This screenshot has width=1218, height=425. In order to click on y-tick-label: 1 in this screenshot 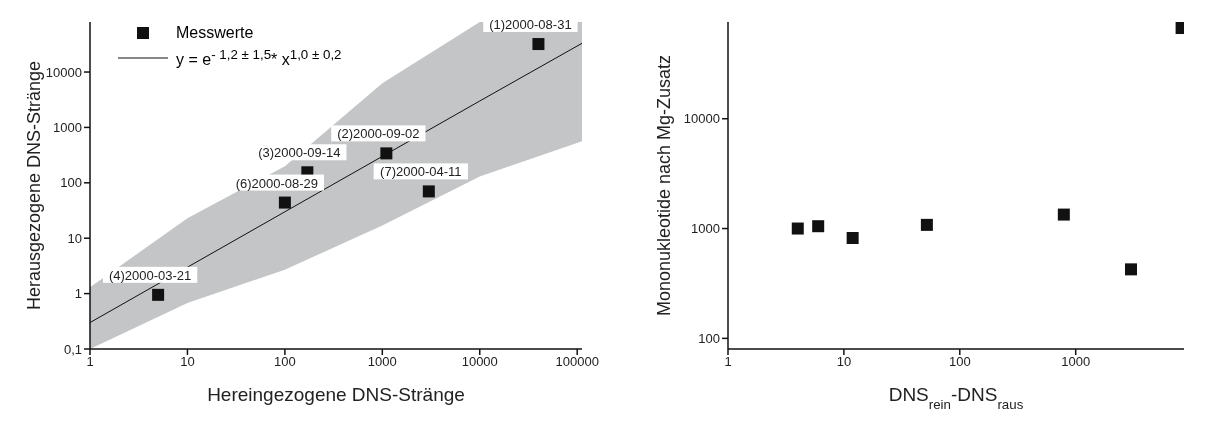, I will do `click(78, 294)`.